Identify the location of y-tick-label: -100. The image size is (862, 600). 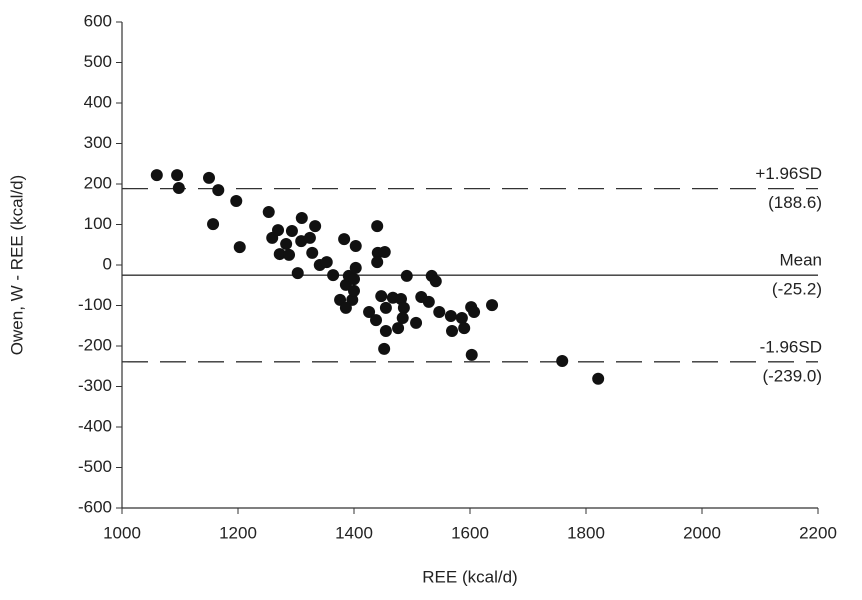
(95, 304).